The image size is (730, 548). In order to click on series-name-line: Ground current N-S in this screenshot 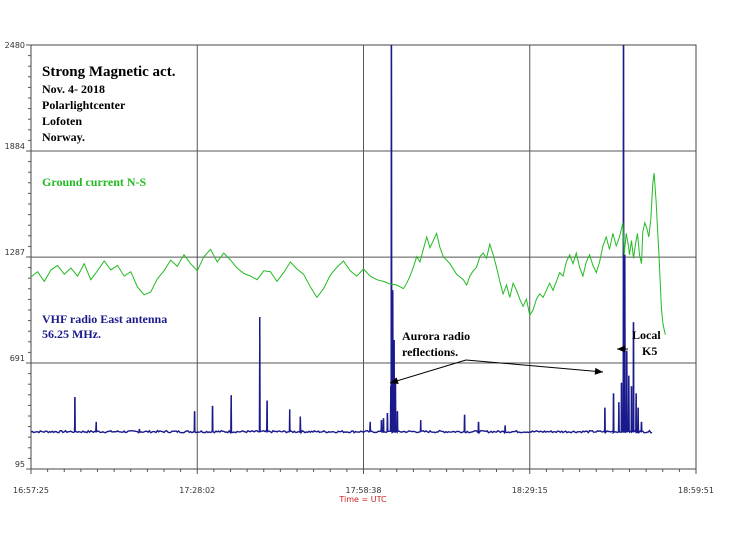, I will do `click(94, 182)`.